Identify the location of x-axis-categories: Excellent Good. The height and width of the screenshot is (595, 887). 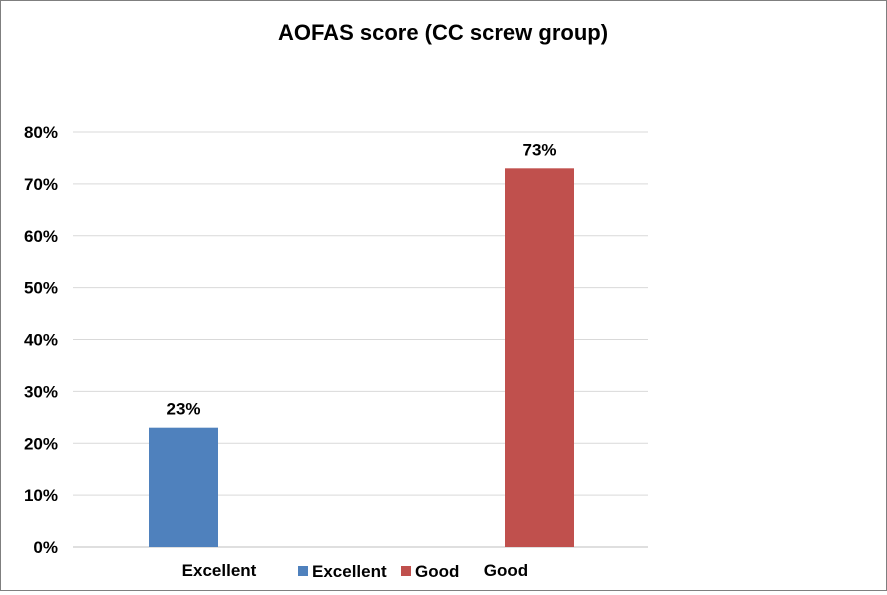
(355, 570).